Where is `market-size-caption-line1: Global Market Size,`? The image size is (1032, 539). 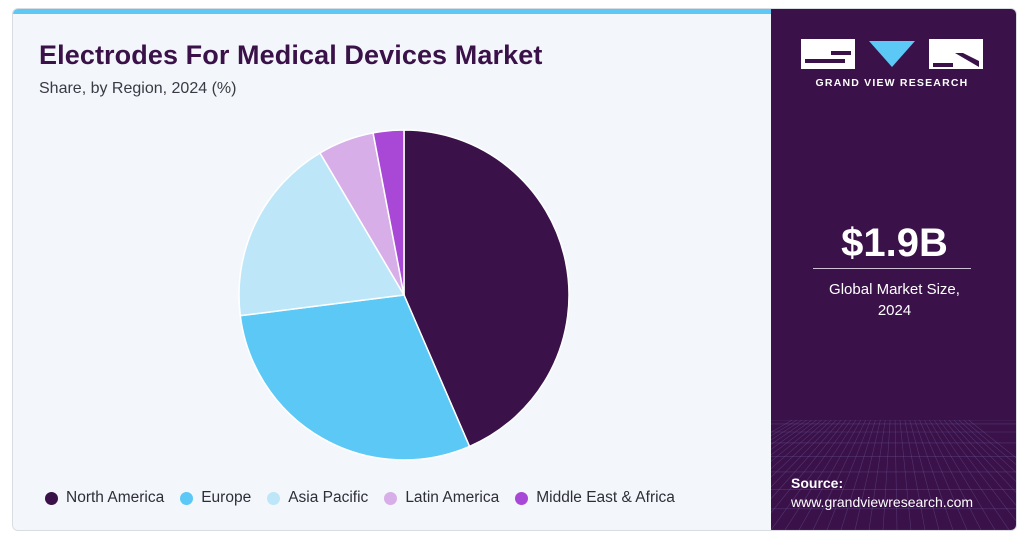 market-size-caption-line1: Global Market Size, is located at coordinates (894, 289).